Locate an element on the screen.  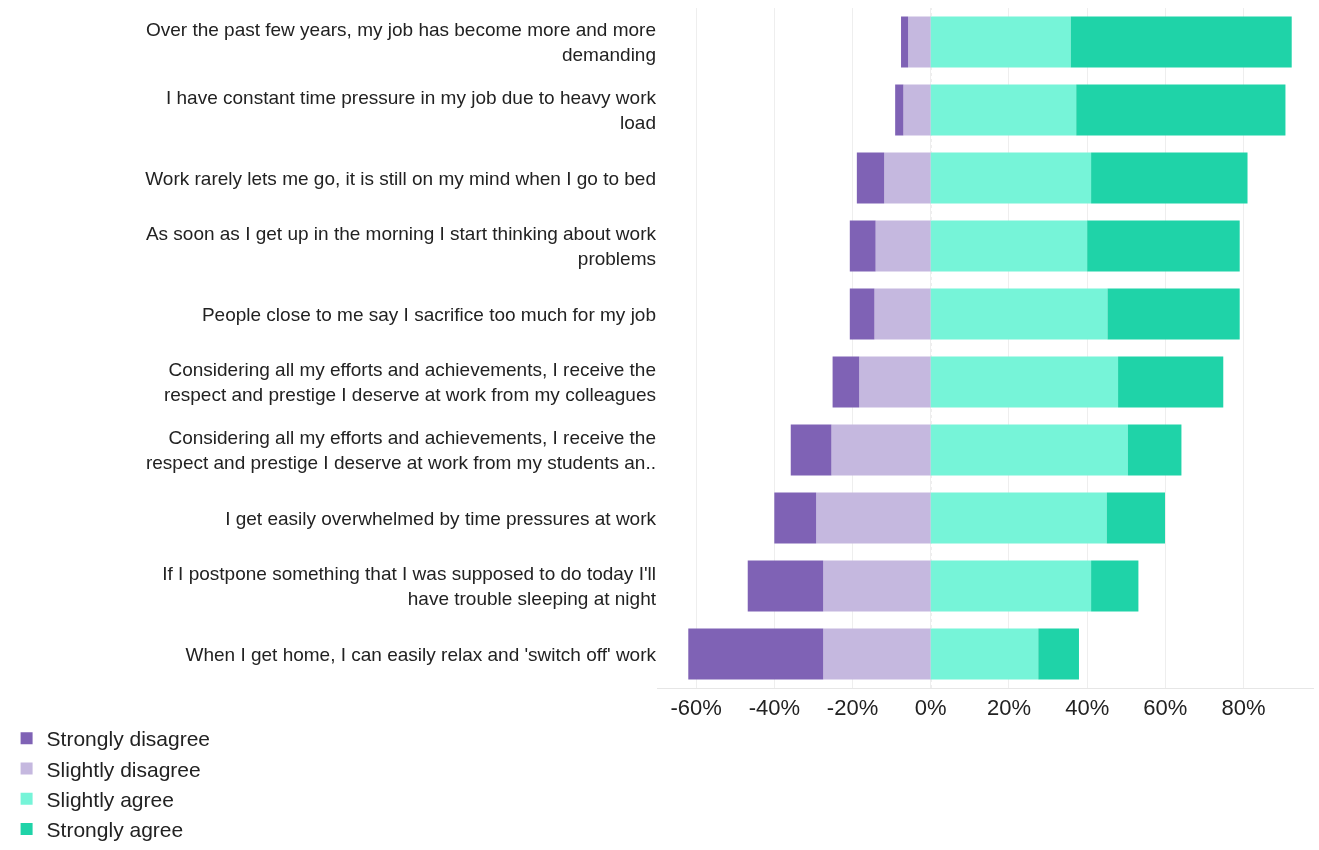
y-tick-label: I get easily overwhelmed by time pressures at work is located at coordinates (441, 518).